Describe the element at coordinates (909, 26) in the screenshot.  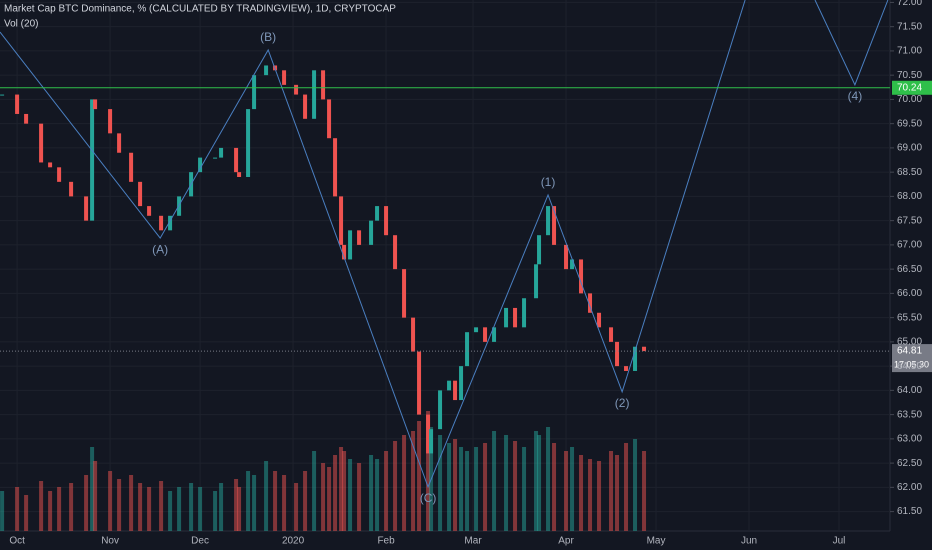
I see `y-tick-label: 71.50` at that location.